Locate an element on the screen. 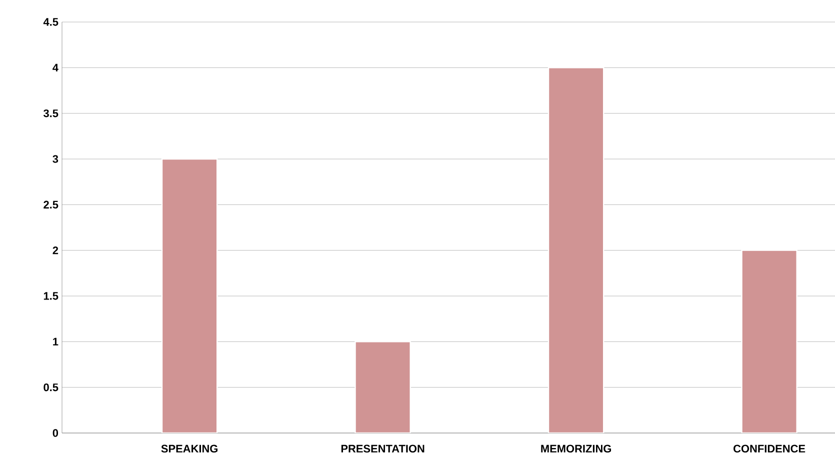 This screenshot has height=468, width=835. y-tick-label: 1.5 is located at coordinates (51, 296).